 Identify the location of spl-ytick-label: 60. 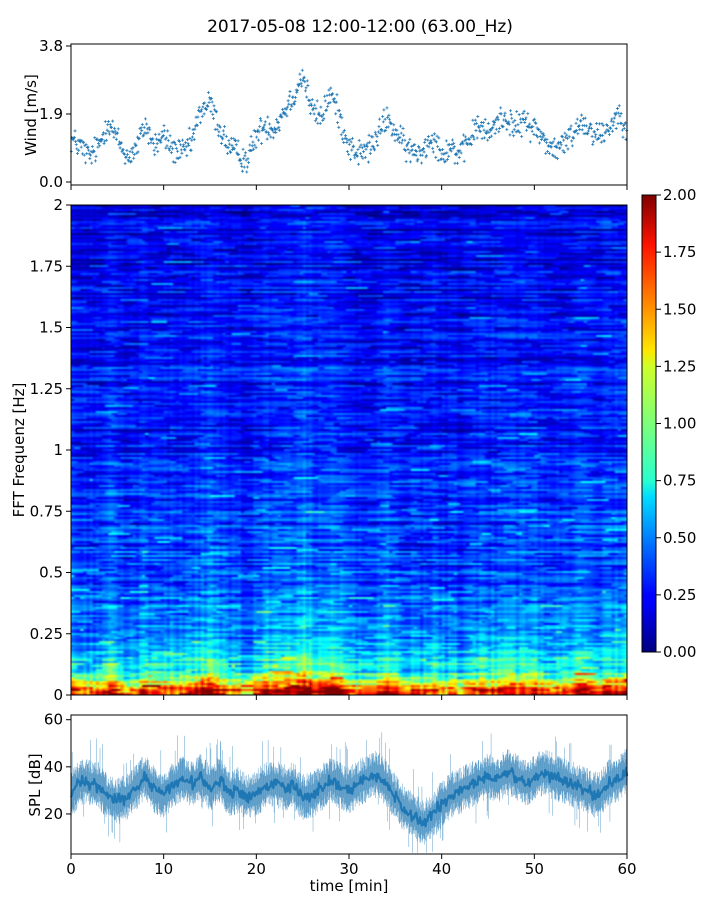
(53, 720).